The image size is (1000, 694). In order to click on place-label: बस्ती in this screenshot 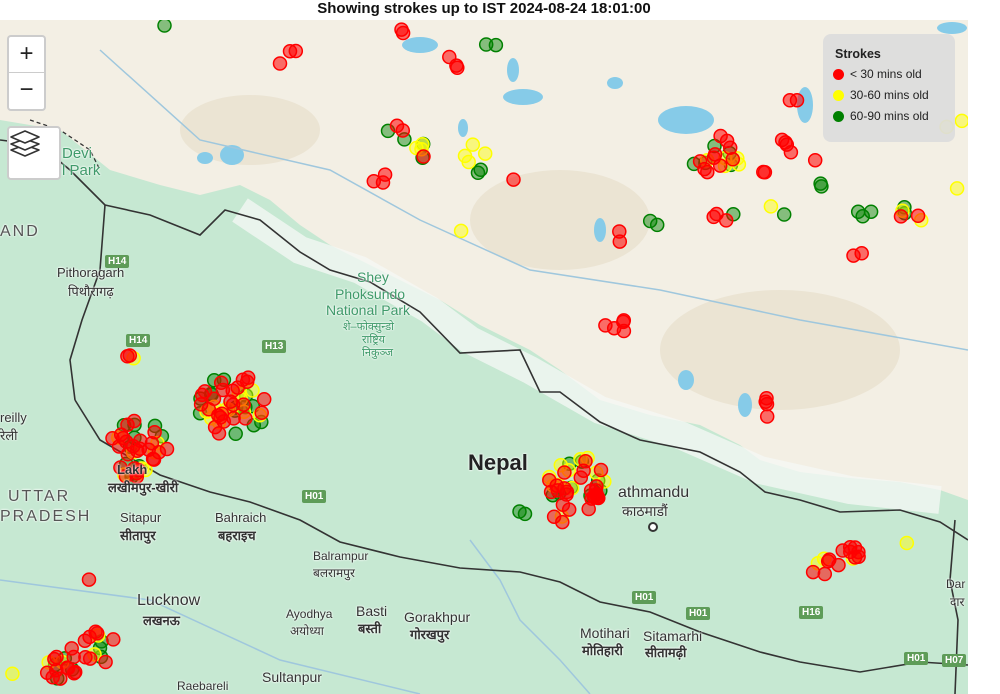, I will do `click(370, 628)`.